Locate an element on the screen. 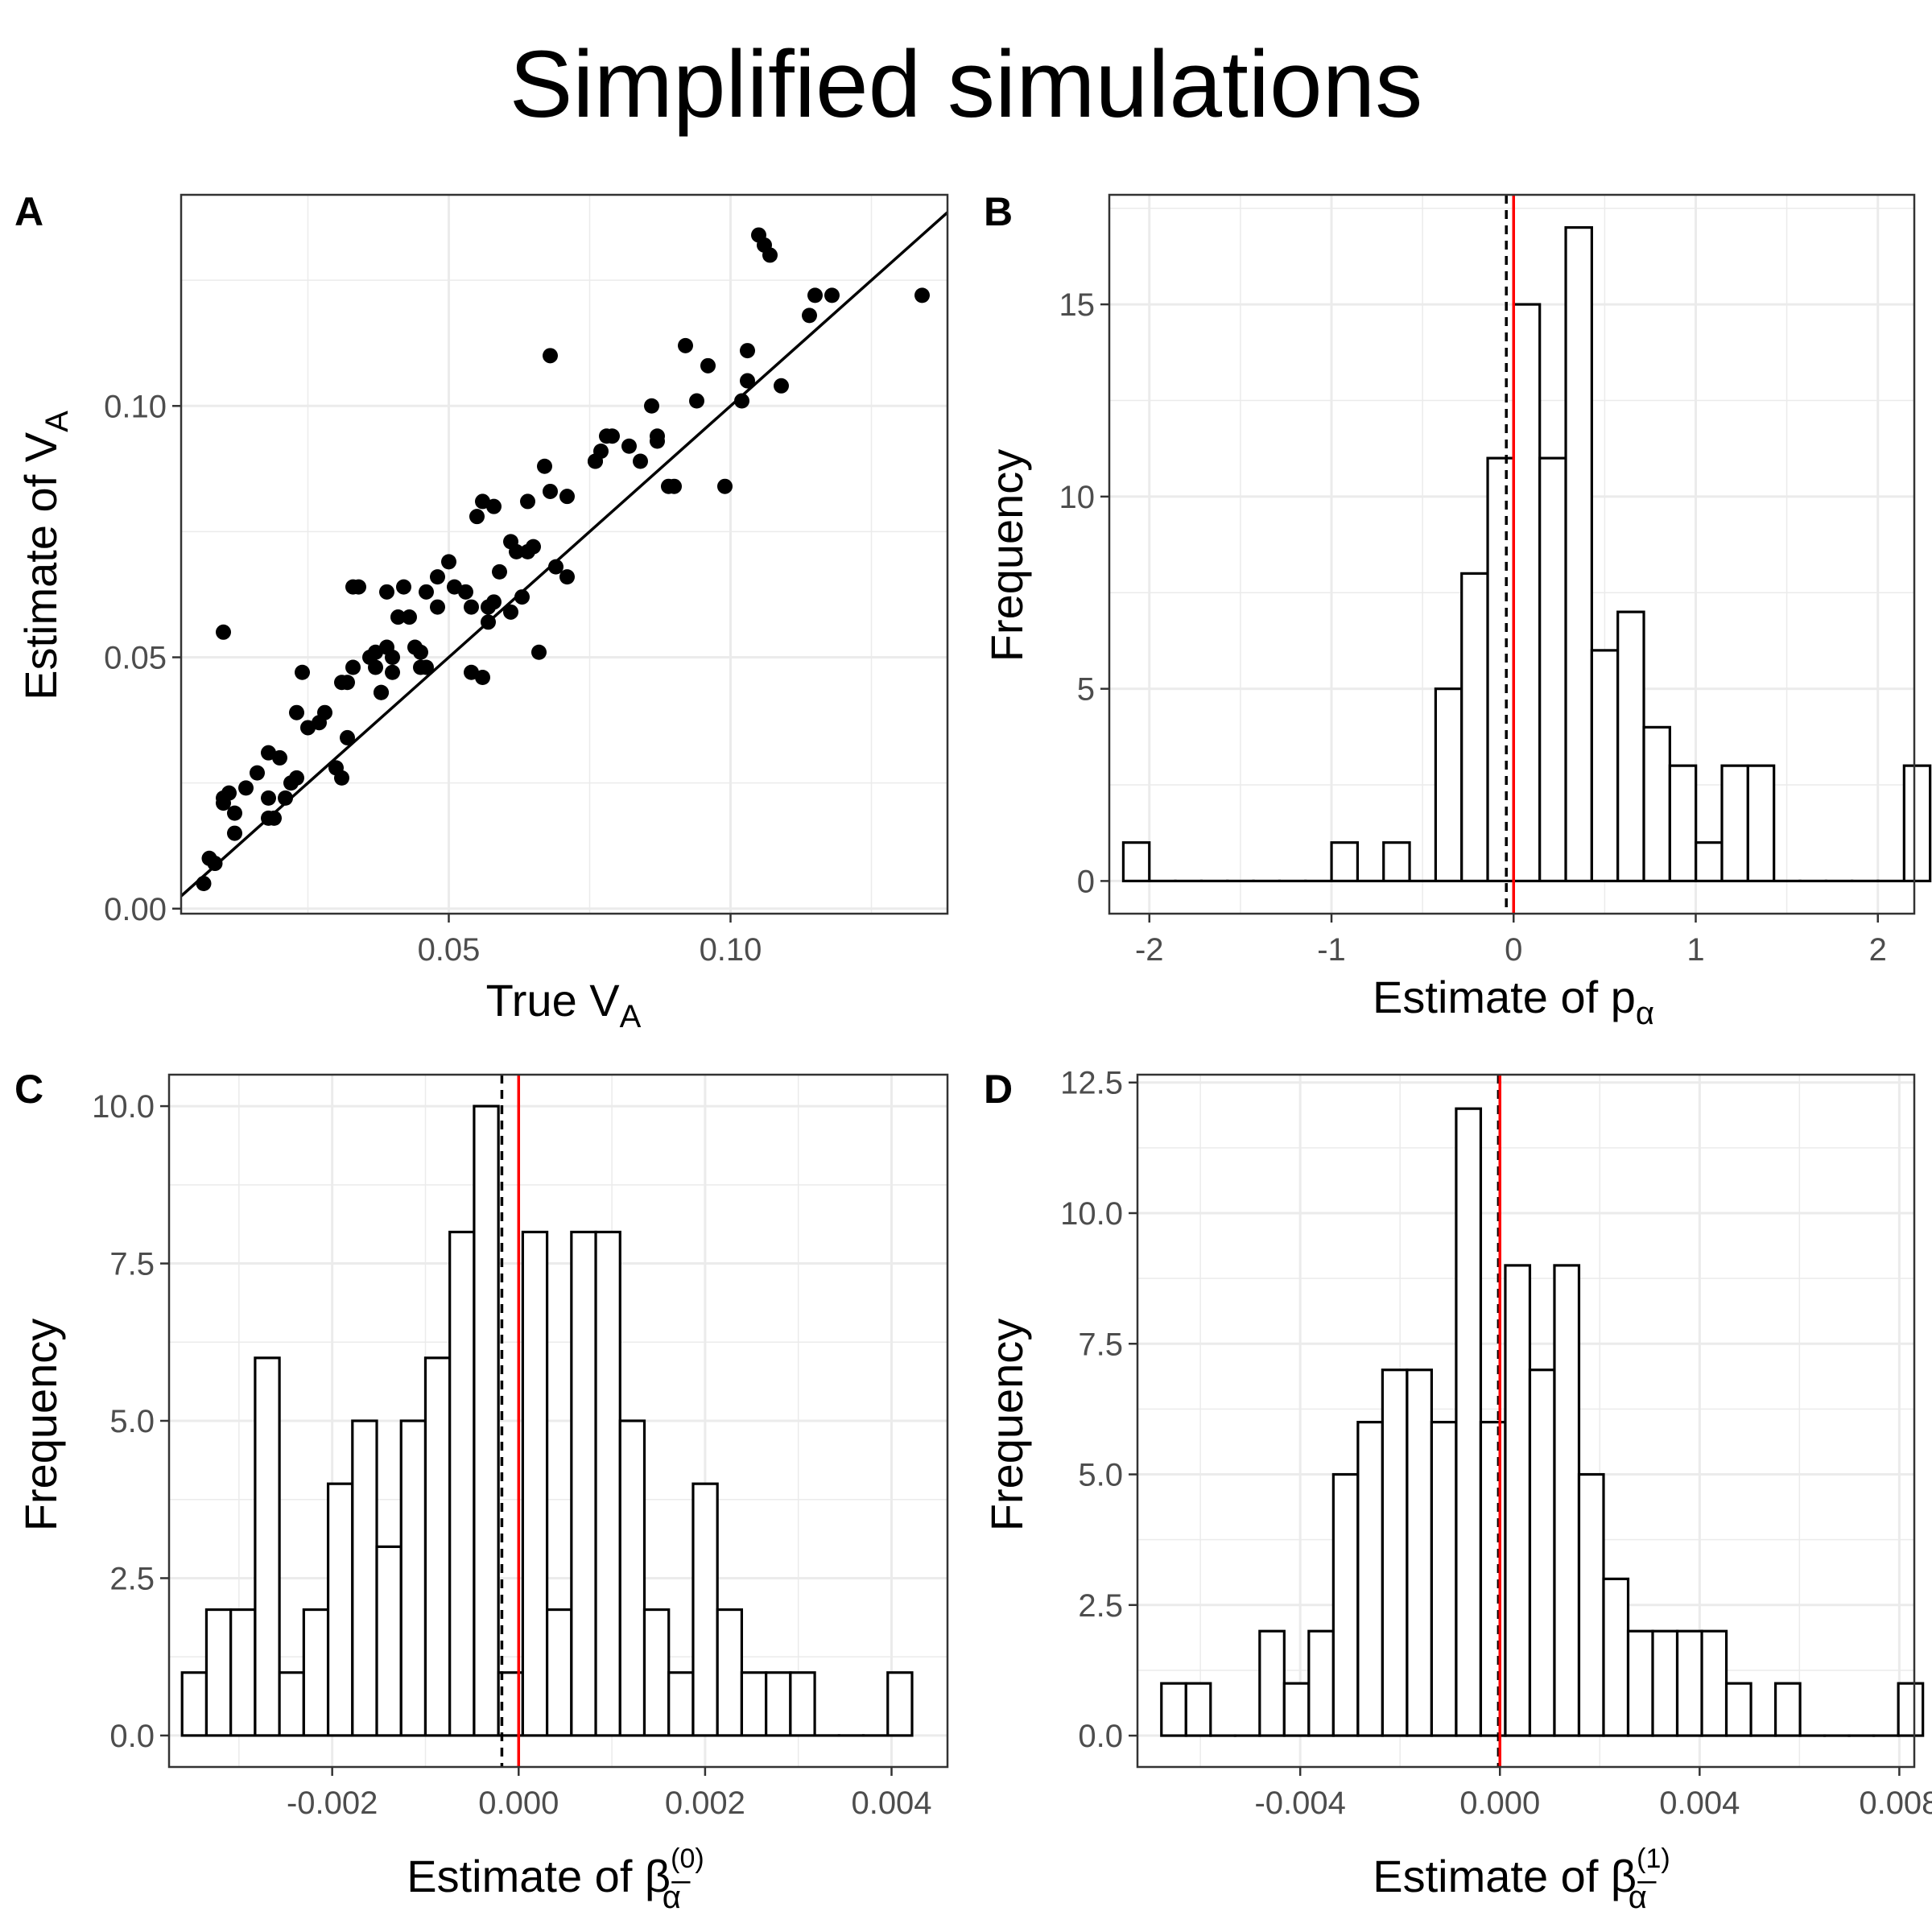 The height and width of the screenshot is (1932, 1932). y-tick-labels-b: 0 5 10 15 is located at coordinates (1077, 593).